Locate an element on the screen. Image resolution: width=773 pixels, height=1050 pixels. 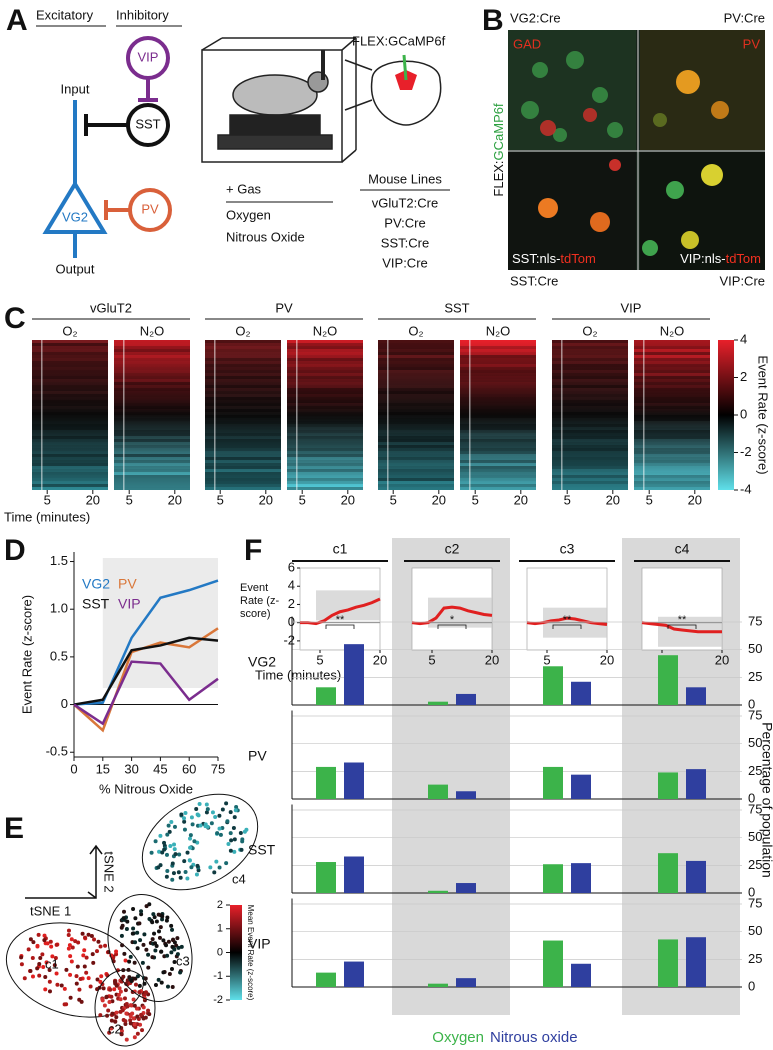
y-tick-label: -2 is located at coordinates (289, 639).